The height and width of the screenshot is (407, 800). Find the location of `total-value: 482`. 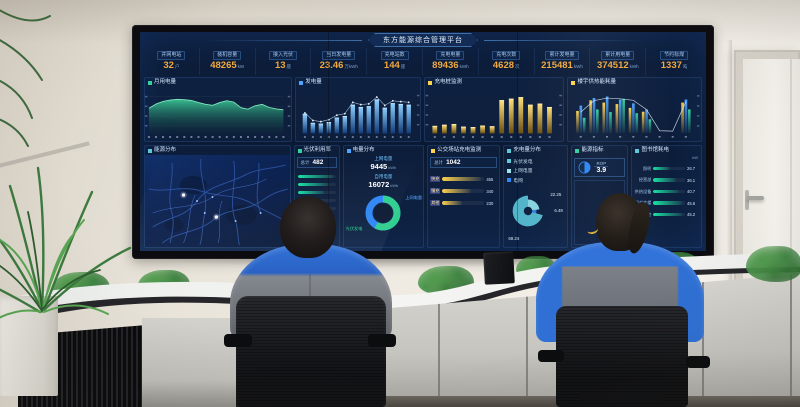

total-value: 482 is located at coordinates (318, 162).